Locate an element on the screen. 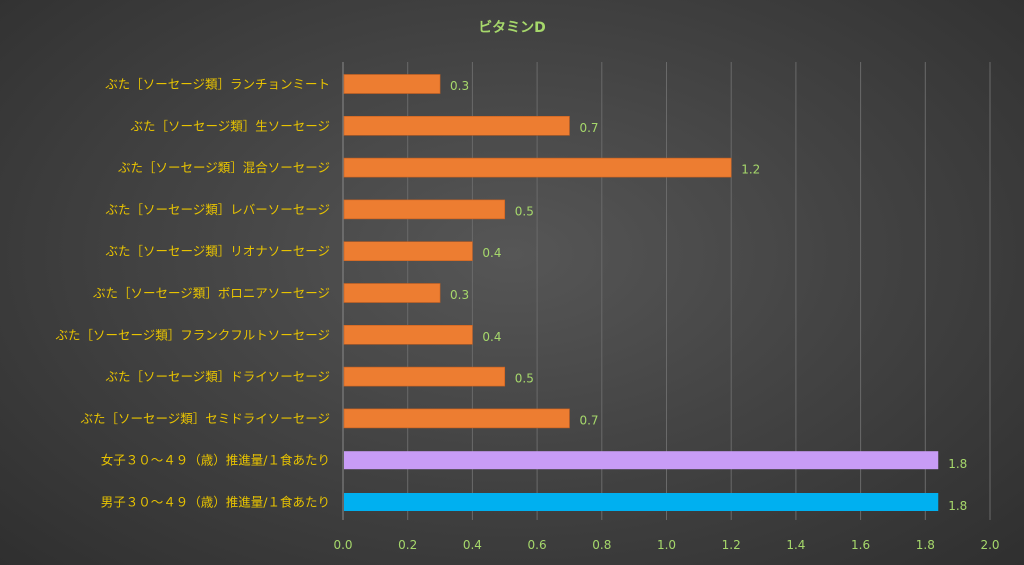 The image size is (1024, 565). category-label: 男子３０～４９（歳）推進量/１食あたり is located at coordinates (215, 502).